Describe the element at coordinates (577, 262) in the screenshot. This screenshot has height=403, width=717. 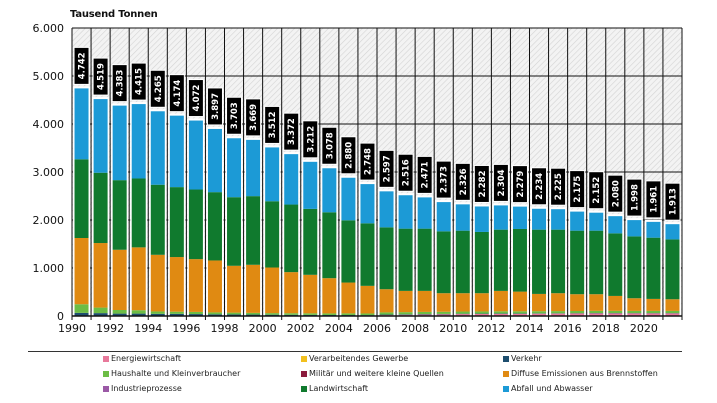
I see `bar-segment-landwirtschaft-2016` at that location.